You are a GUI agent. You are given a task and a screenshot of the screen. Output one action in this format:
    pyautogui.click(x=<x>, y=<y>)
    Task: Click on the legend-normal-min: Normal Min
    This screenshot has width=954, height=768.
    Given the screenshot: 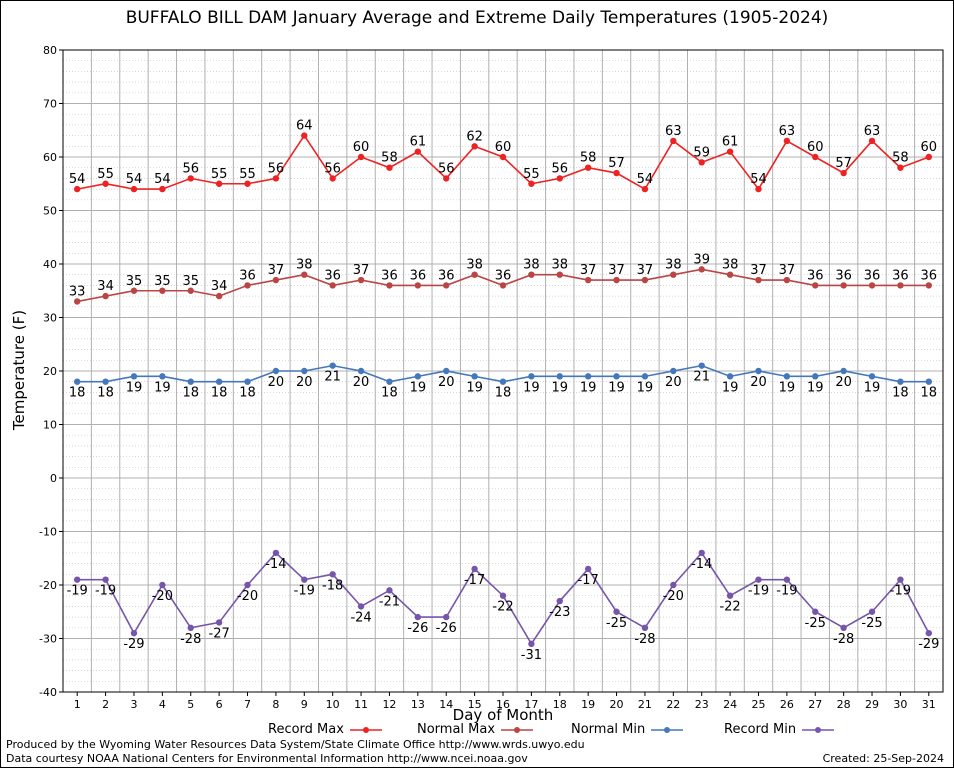 What is the action you would take?
    pyautogui.click(x=628, y=730)
    